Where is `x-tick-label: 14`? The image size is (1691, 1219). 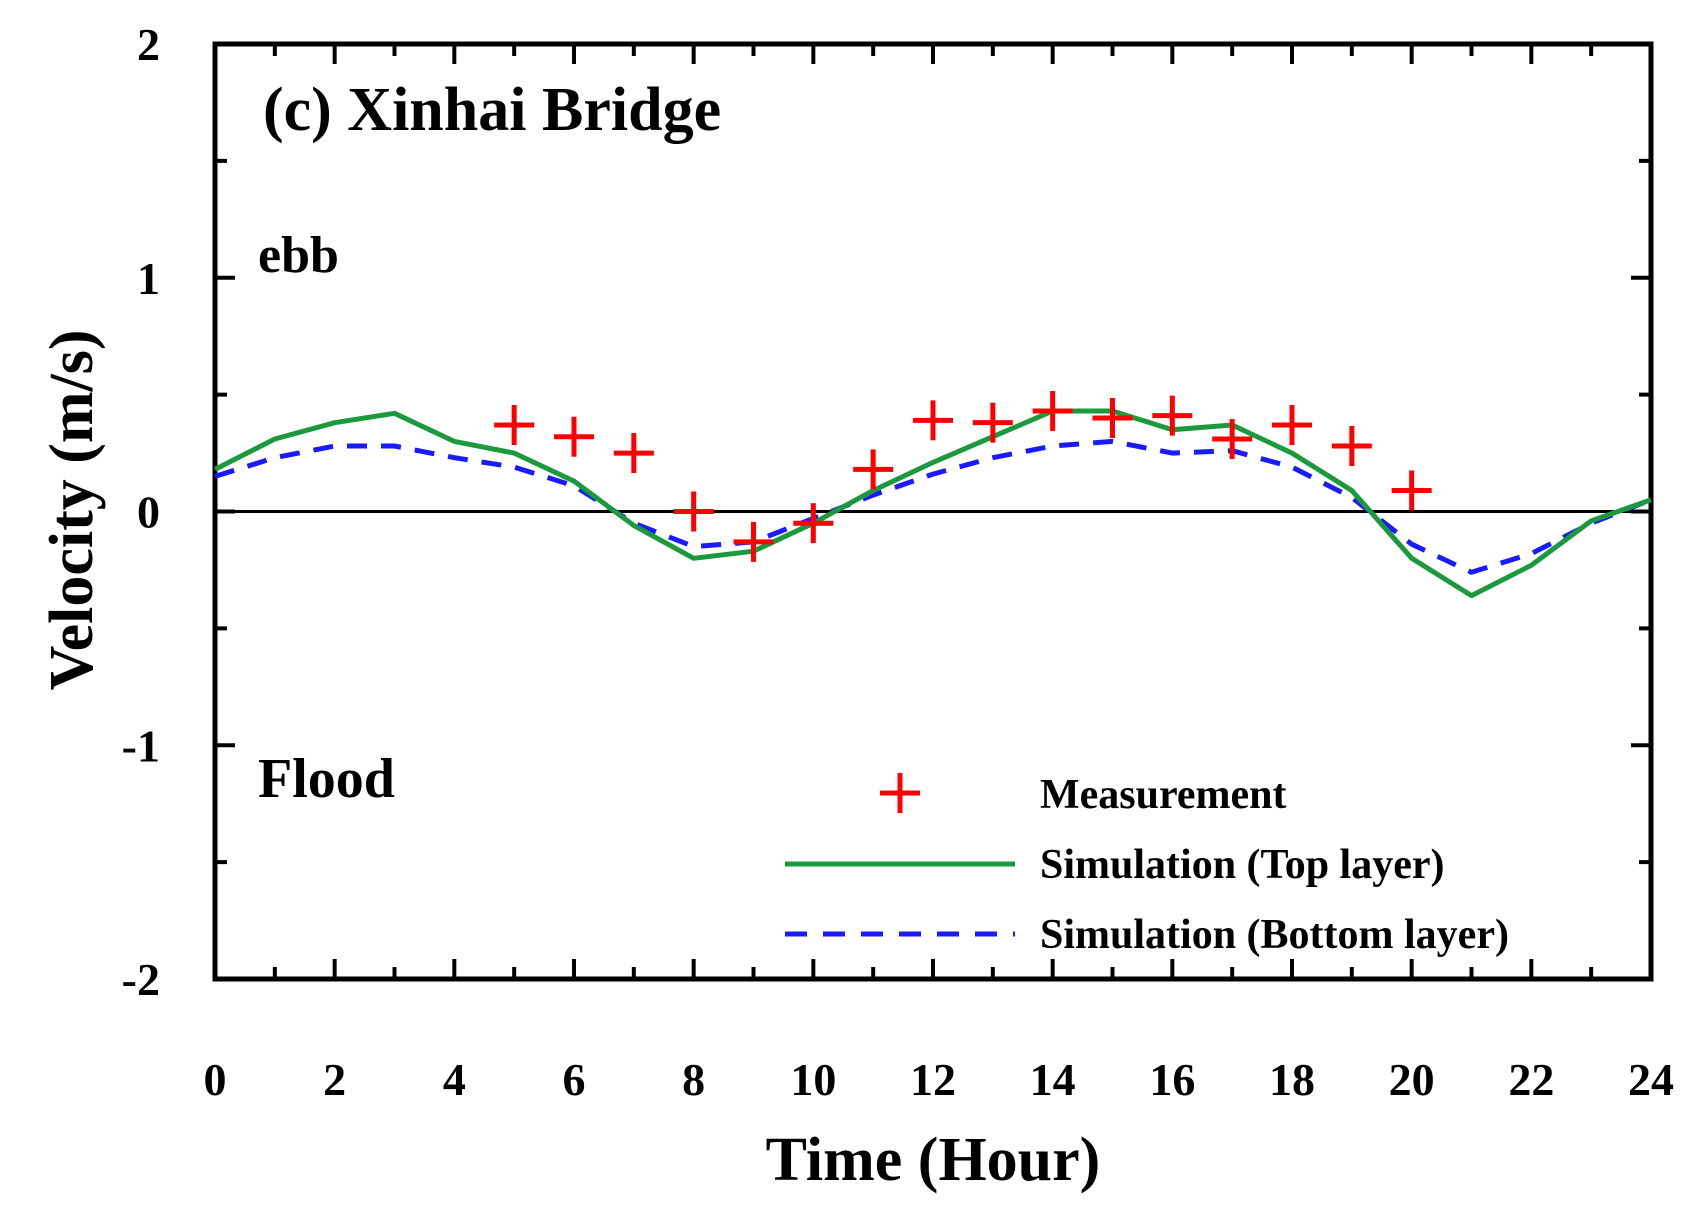
x-tick-label: 14 is located at coordinates (1053, 1079).